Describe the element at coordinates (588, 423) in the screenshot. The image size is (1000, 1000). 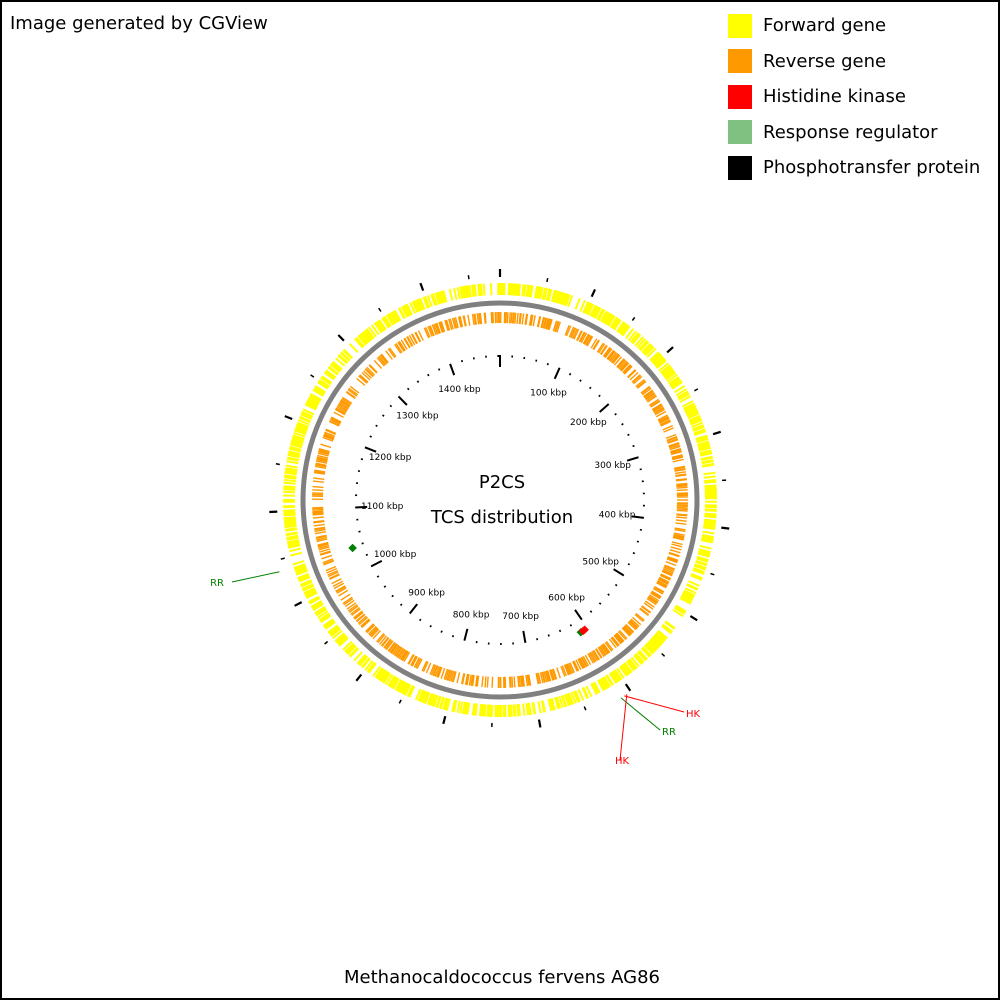
I see `kbp-tick-label: 200 kbp` at that location.